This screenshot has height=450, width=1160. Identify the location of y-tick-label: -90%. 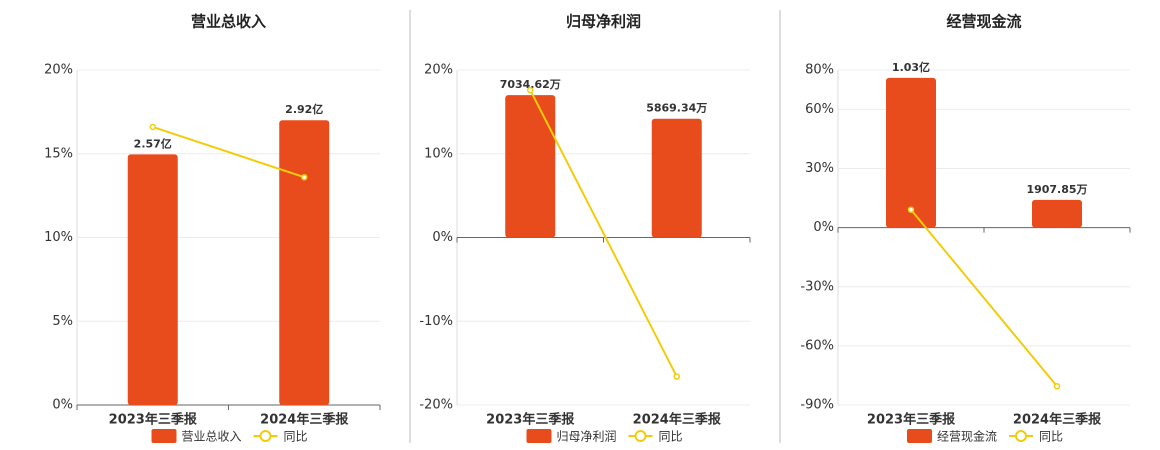
(817, 405).